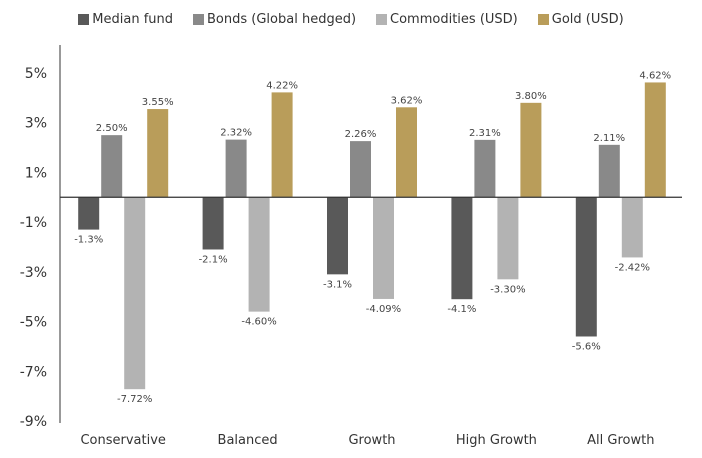 The width and height of the screenshot is (702, 458). What do you see at coordinates (620, 440) in the screenshot?
I see `x-category-label: All Growth` at bounding box center [620, 440].